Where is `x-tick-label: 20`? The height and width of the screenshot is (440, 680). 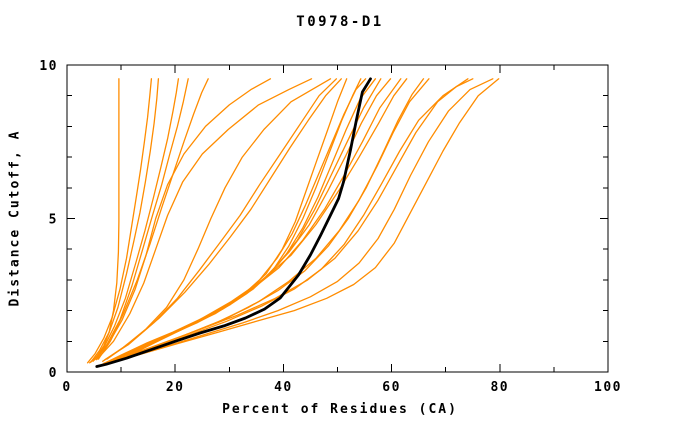 x-tick-label: 20 is located at coordinates (175, 387).